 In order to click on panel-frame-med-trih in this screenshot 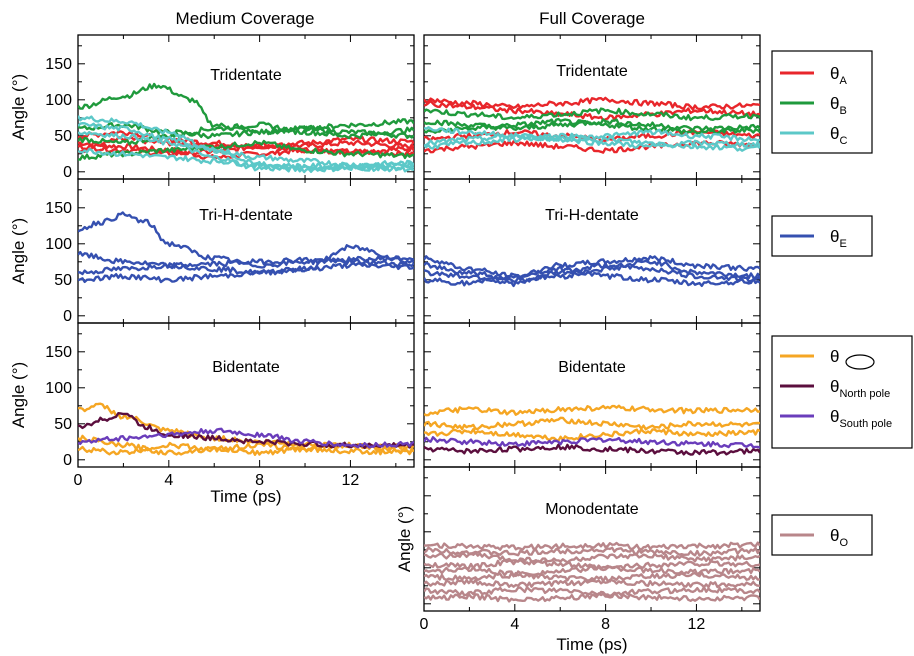, I will do `click(246, 251)`.